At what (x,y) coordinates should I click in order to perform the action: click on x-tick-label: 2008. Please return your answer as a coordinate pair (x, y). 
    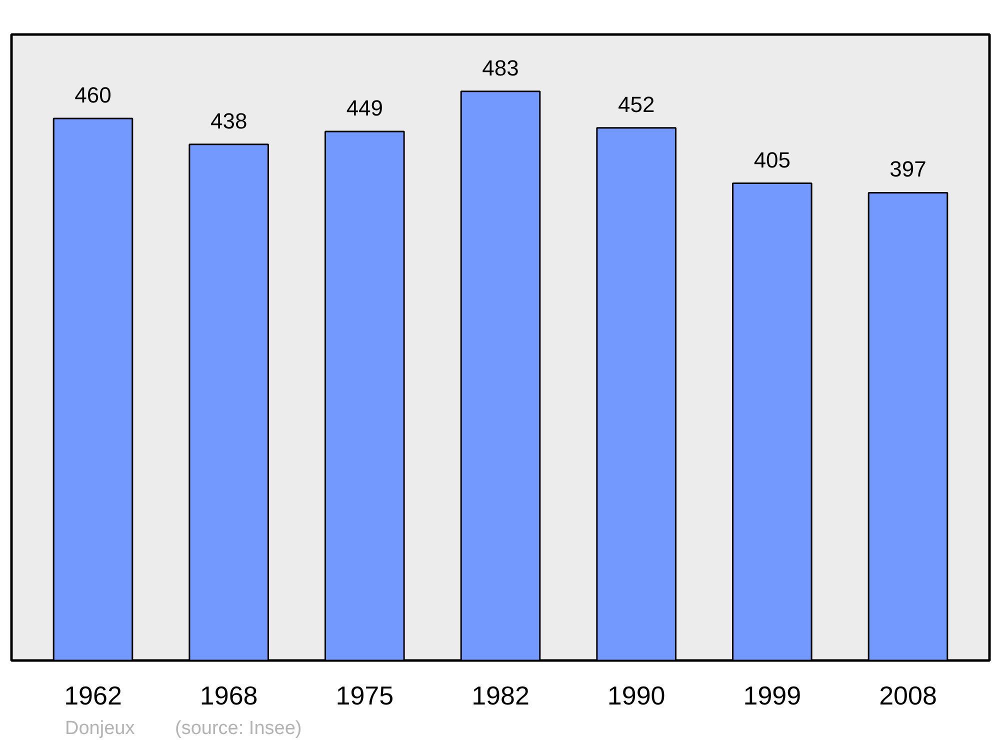
    Looking at the image, I should click on (908, 695).